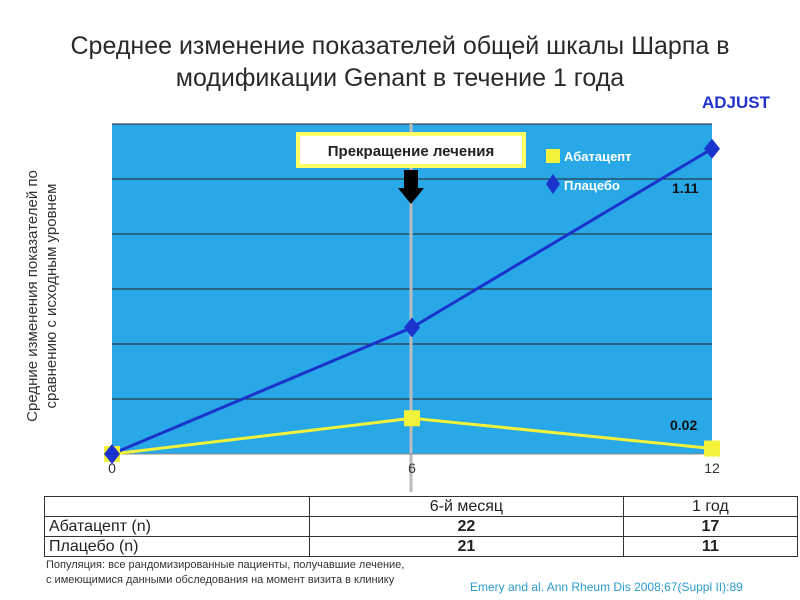  What do you see at coordinates (177, 526) in the screenshot?
I see `table-row-label: Абатацепт (n)` at bounding box center [177, 526].